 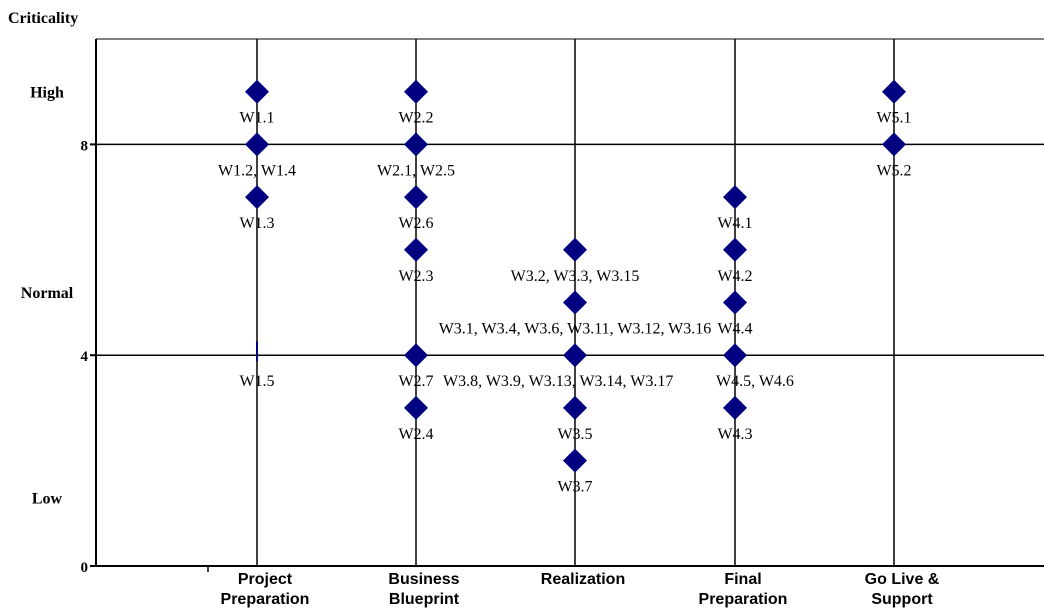 I want to click on y-zone-label: Low, so click(x=47, y=498).